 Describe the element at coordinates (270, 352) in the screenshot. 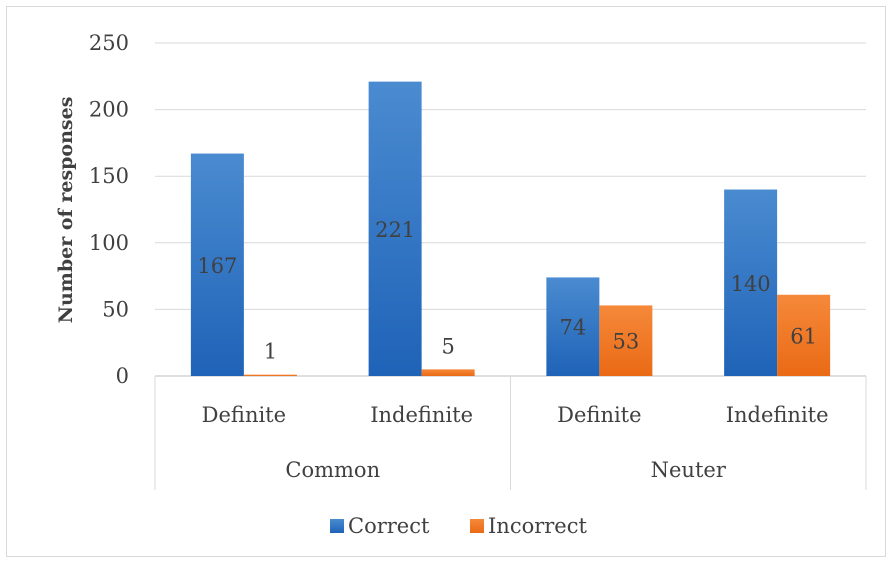

I see `data-label: 1` at that location.